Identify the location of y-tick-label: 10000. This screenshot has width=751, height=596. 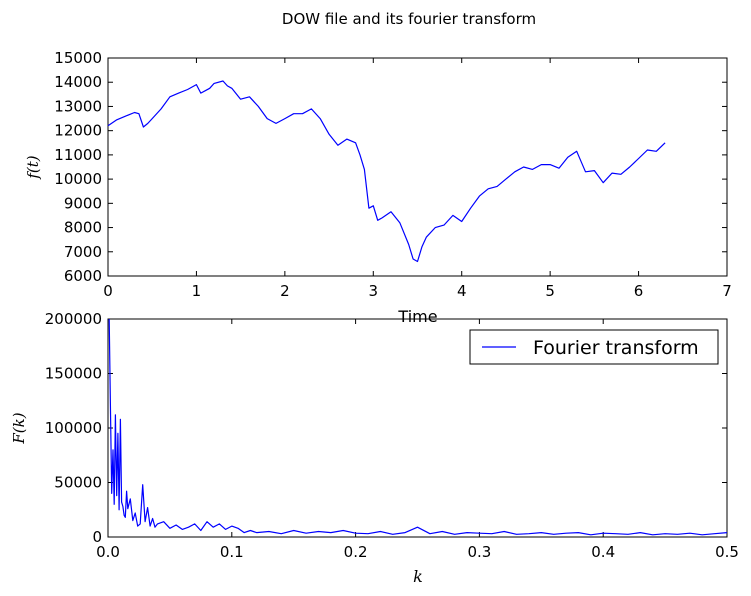
(78, 179).